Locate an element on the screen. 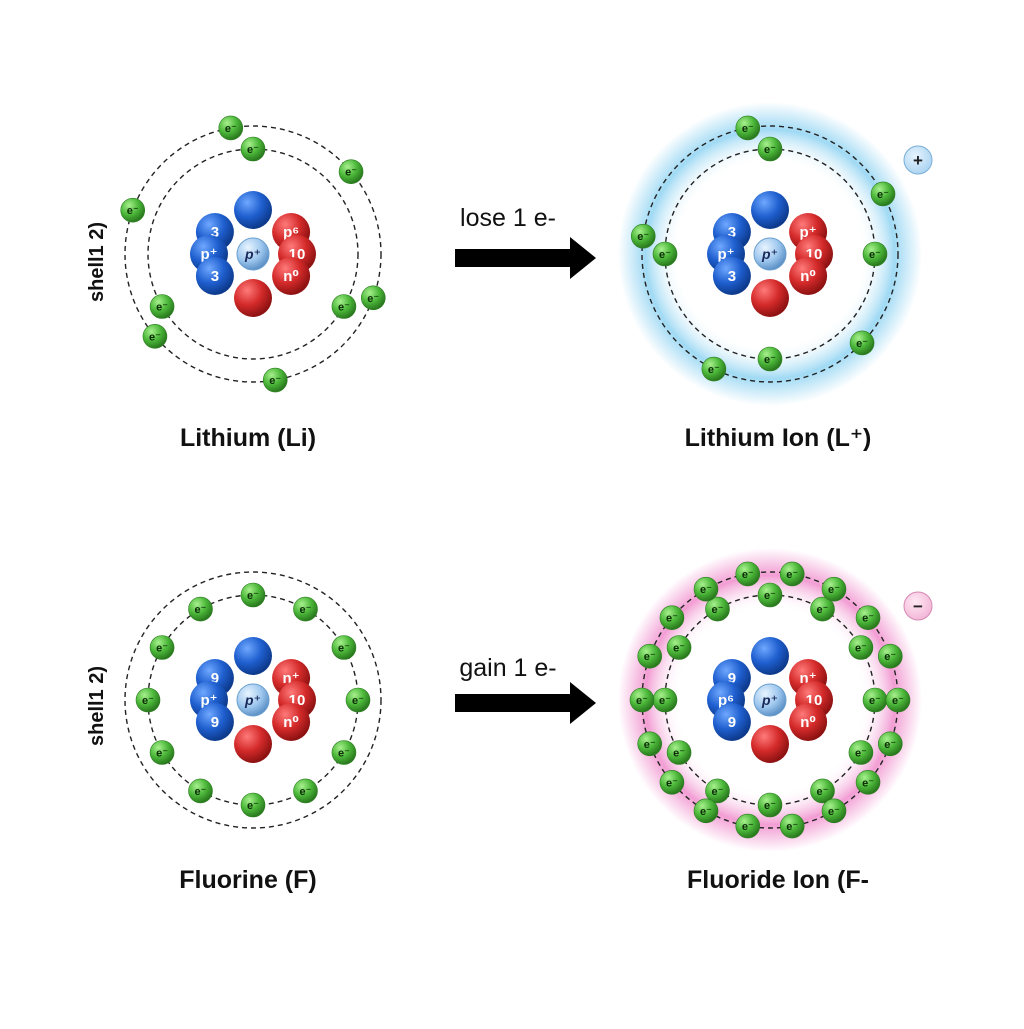 The width and height of the screenshot is (1024, 1029). caption-fluorine: Fluorine (F) is located at coordinates (247, 880).